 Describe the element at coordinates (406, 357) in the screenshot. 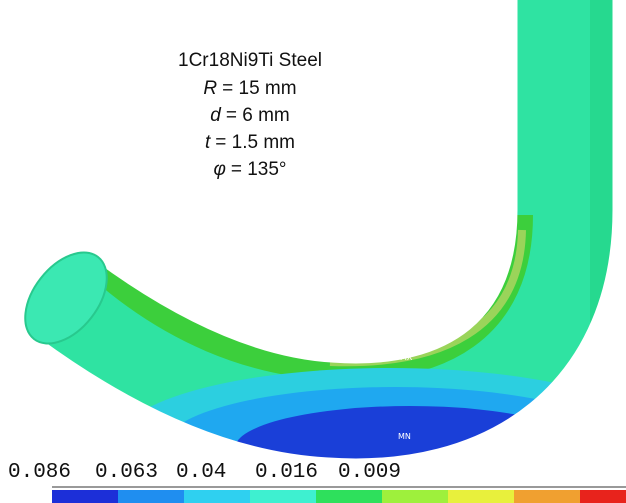

I see `max-marker: MX` at that location.